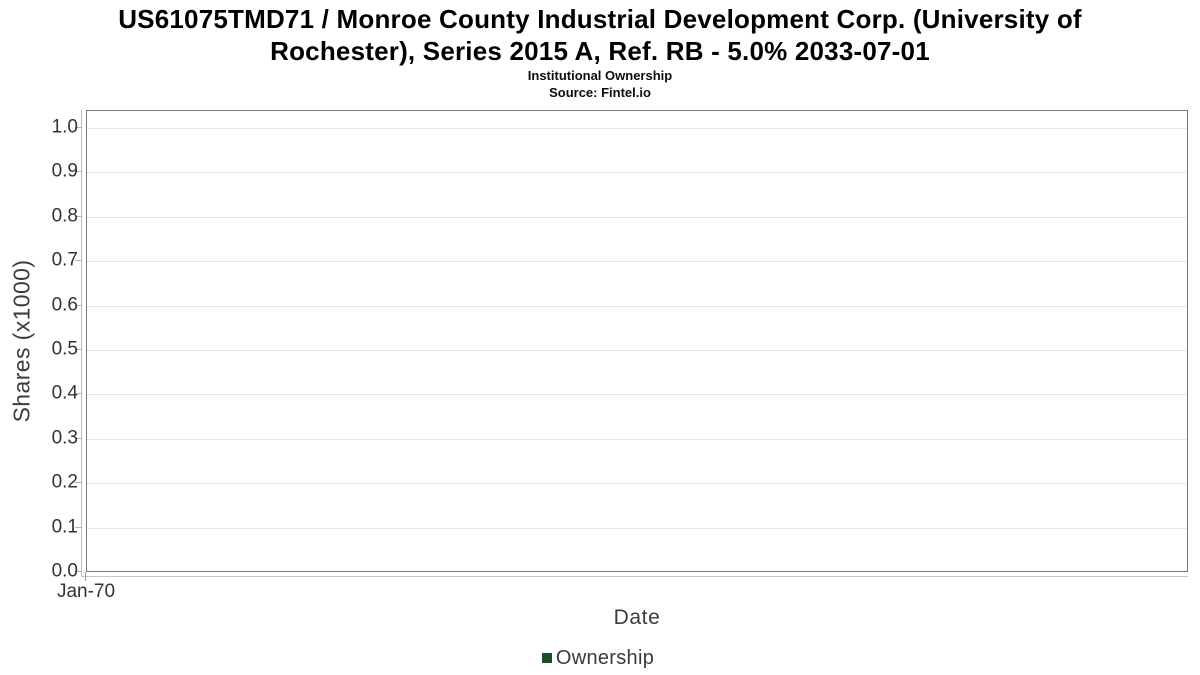 The image size is (1200, 675). Describe the element at coordinates (81, 343) in the screenshot. I see `y-axis-line` at that location.